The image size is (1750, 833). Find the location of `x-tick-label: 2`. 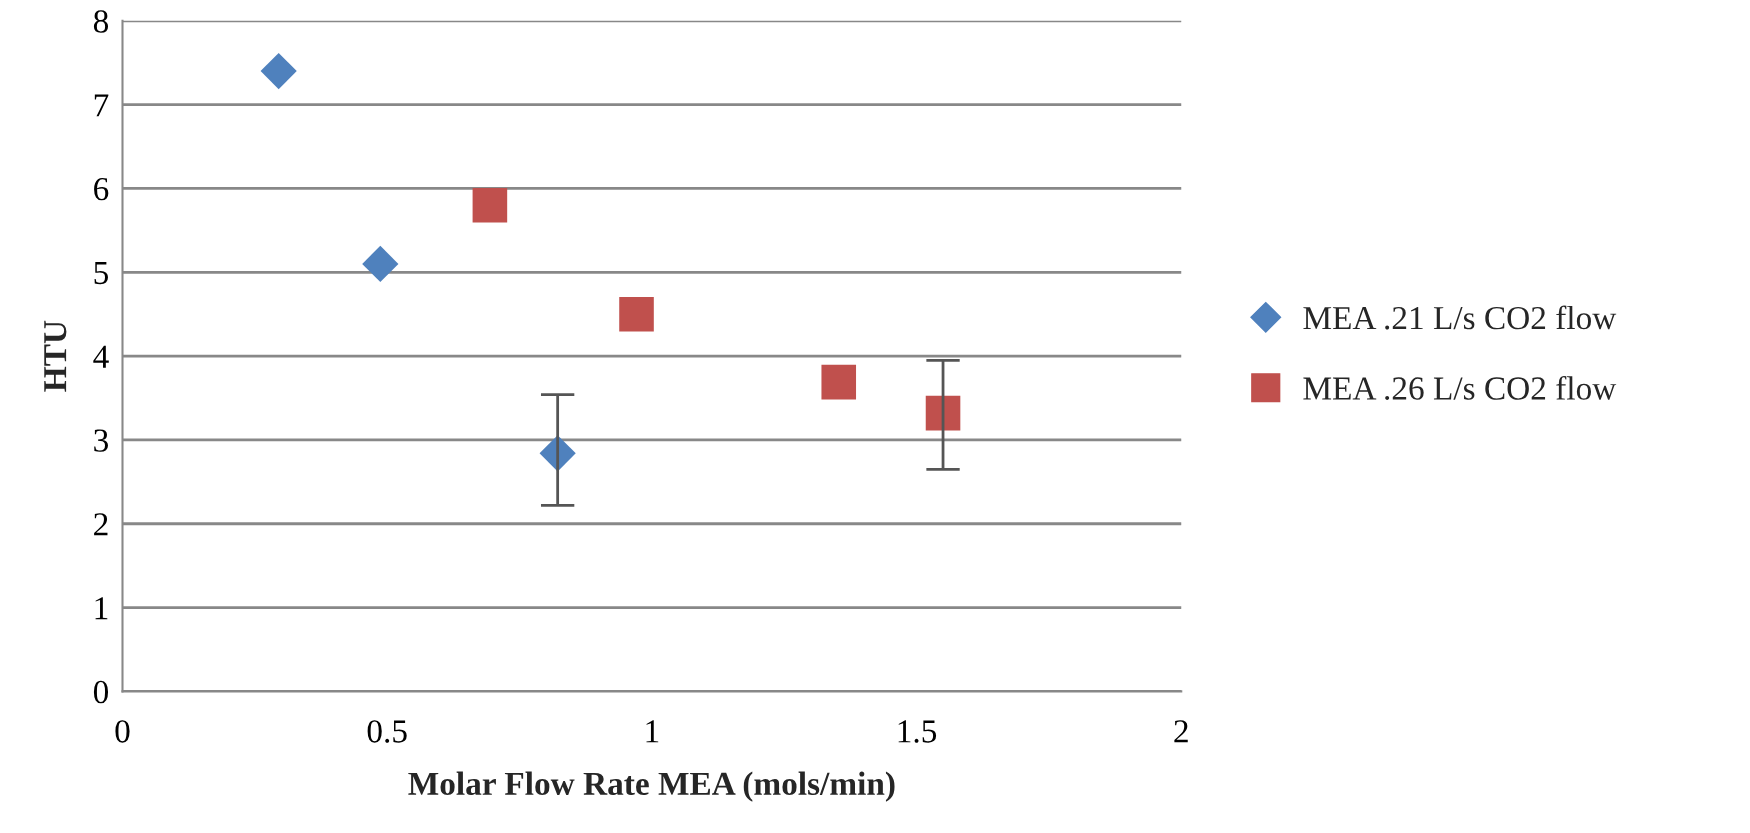

x-tick-label: 2 is located at coordinates (1181, 731).